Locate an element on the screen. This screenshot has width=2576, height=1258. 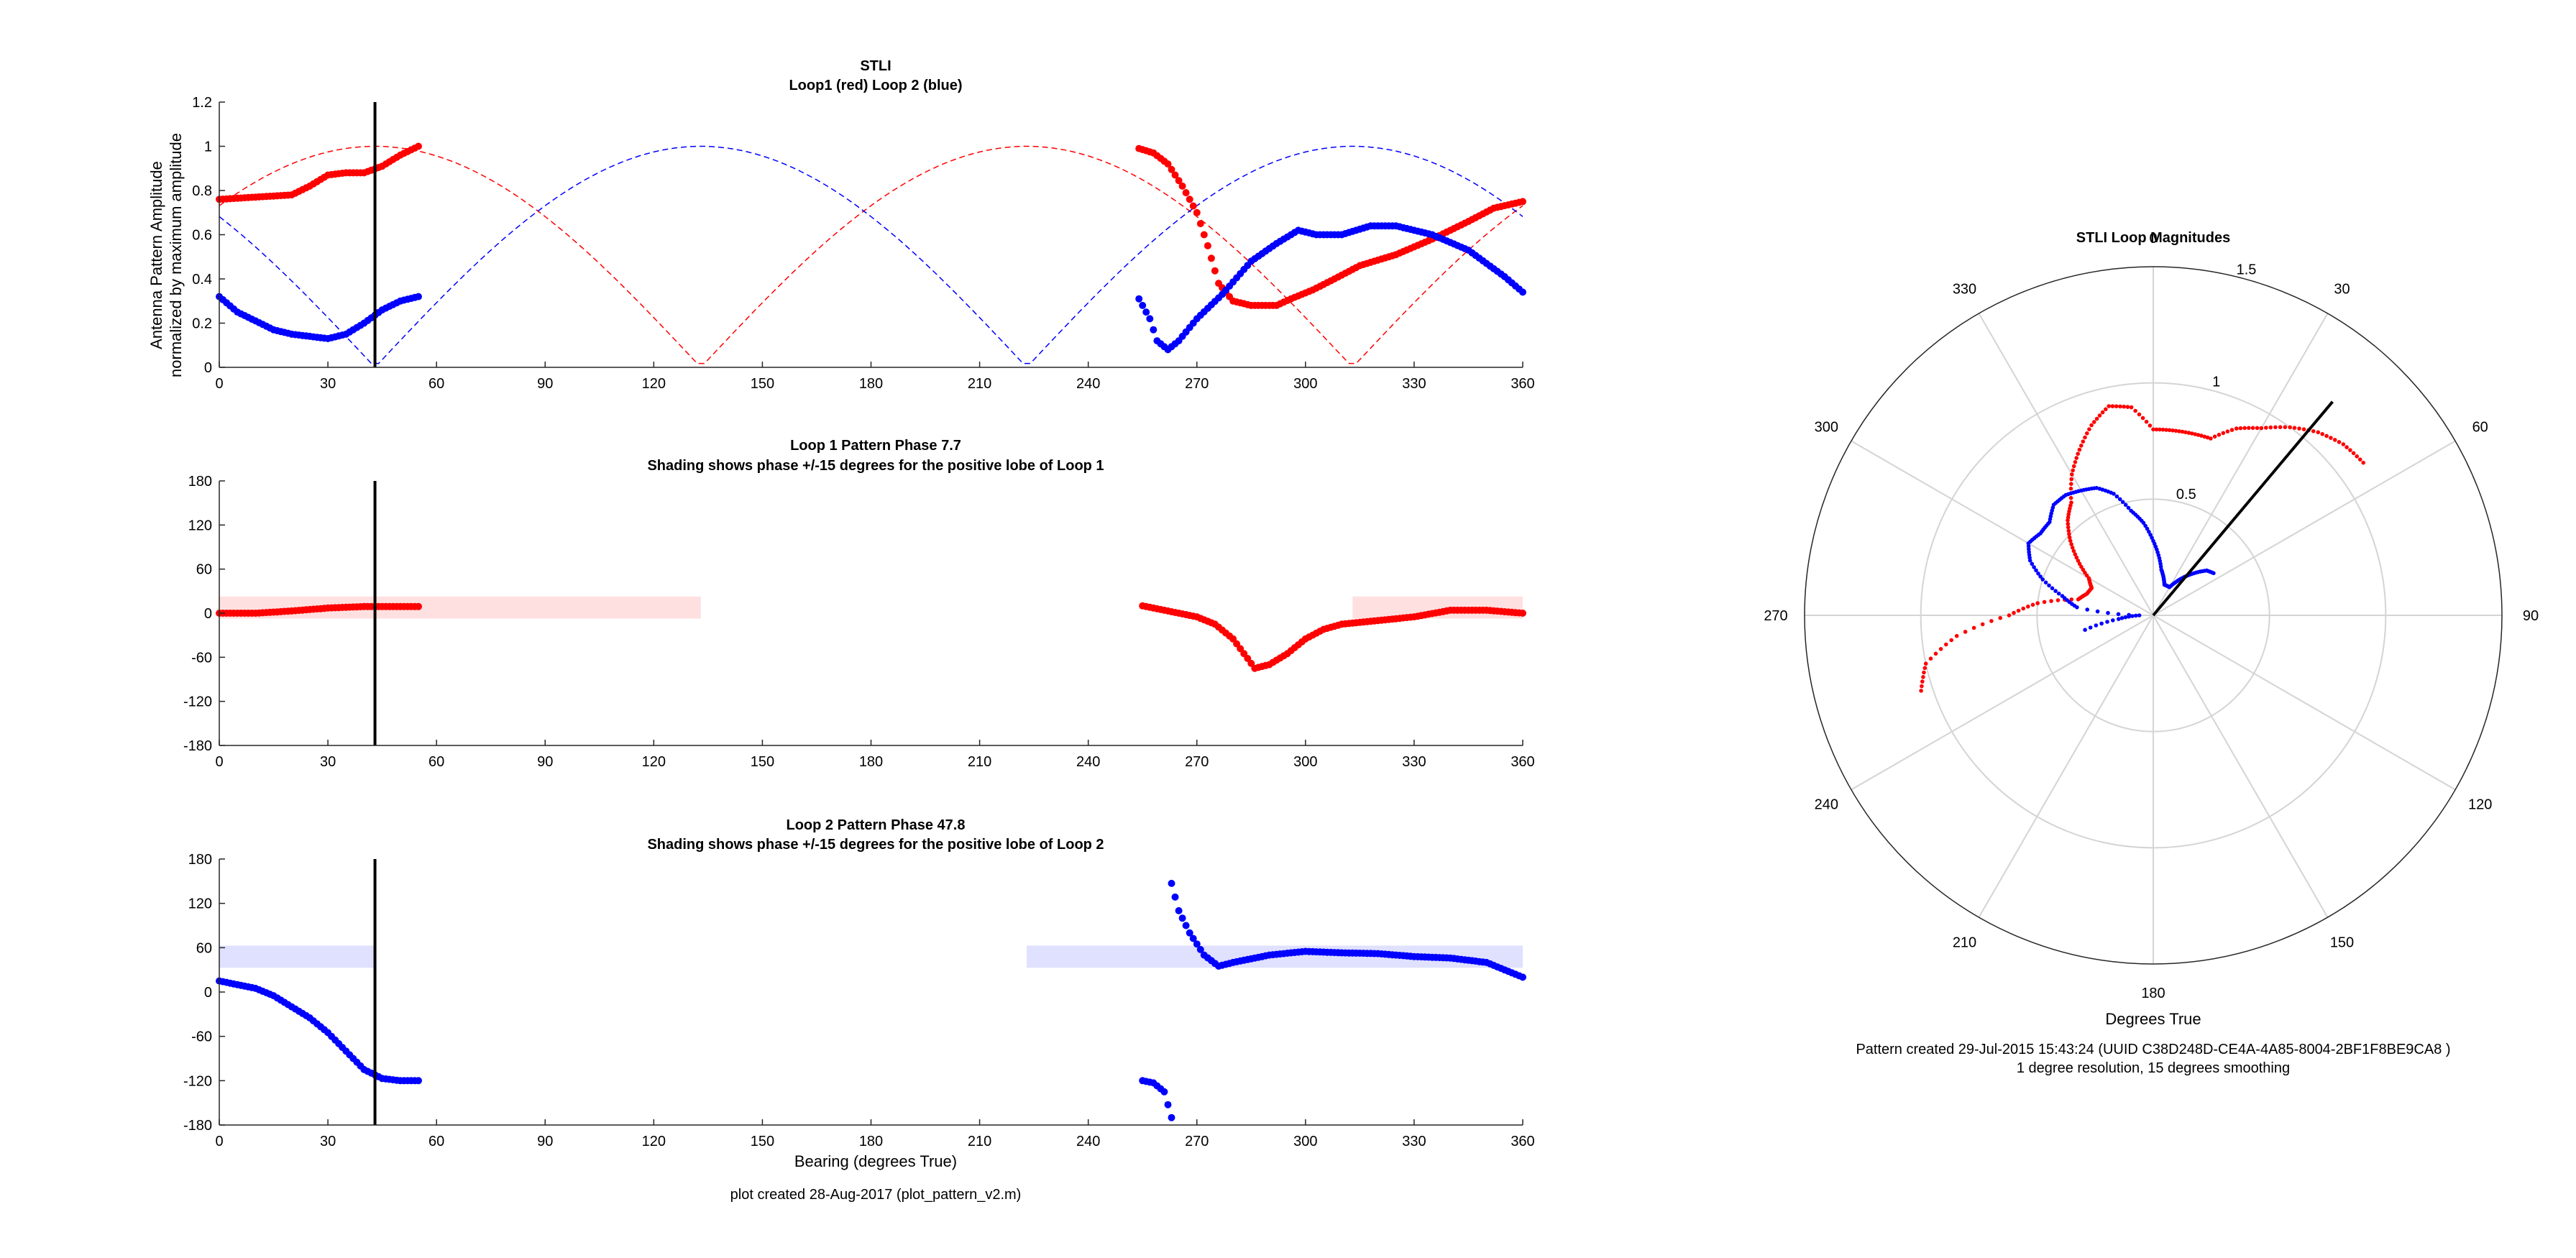
polar-theta-label: 270 is located at coordinates (1776, 616).